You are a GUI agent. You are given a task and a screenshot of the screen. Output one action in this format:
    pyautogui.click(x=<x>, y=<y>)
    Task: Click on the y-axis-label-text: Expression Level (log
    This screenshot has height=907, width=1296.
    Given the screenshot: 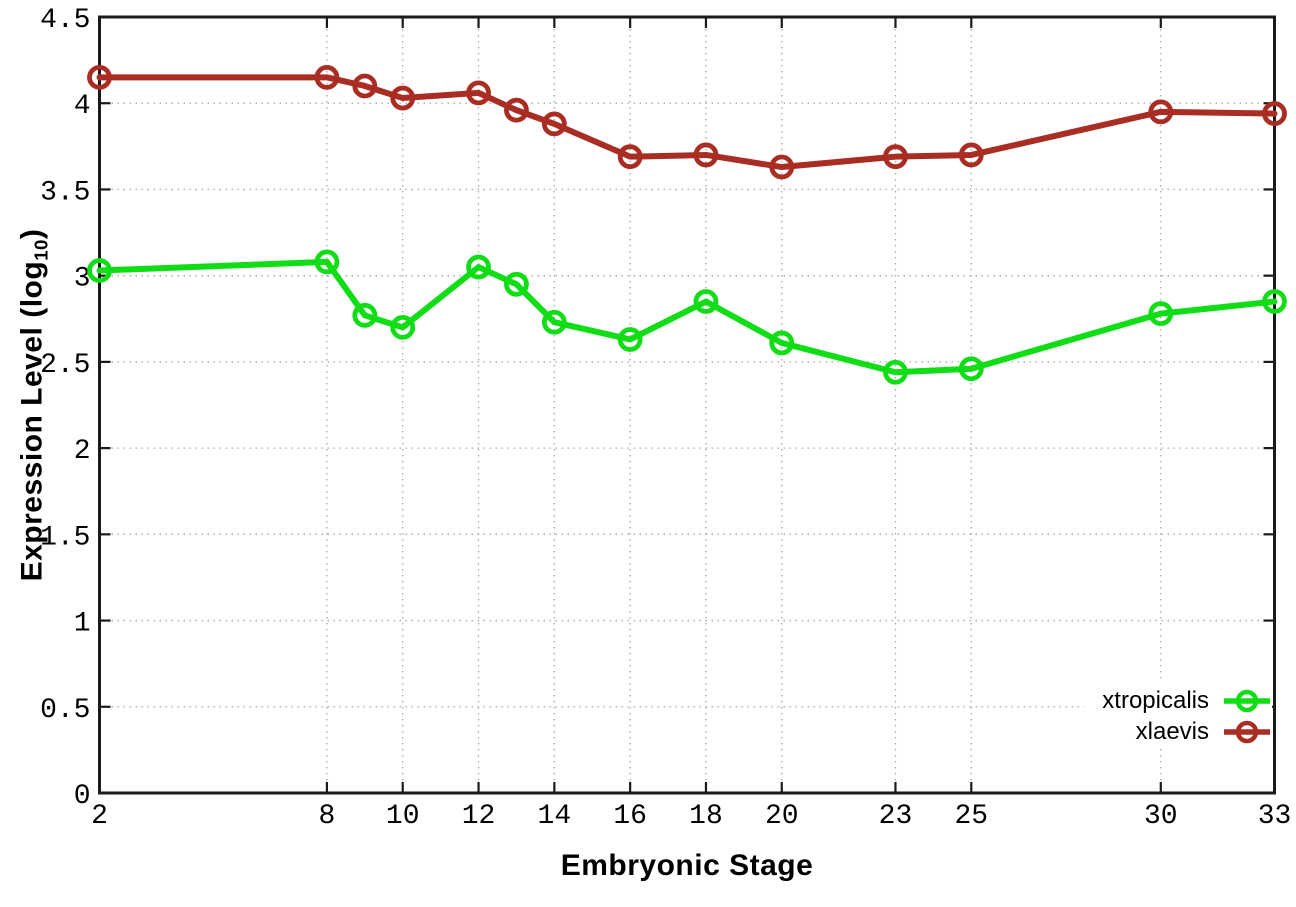 What is the action you would take?
    pyautogui.click(x=32, y=421)
    